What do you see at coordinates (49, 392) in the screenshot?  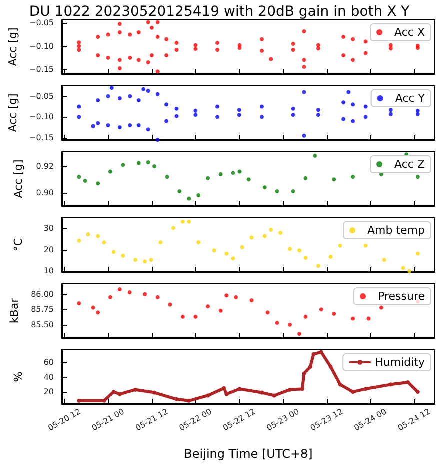 I see `y-tick-label: 20` at bounding box center [49, 392].